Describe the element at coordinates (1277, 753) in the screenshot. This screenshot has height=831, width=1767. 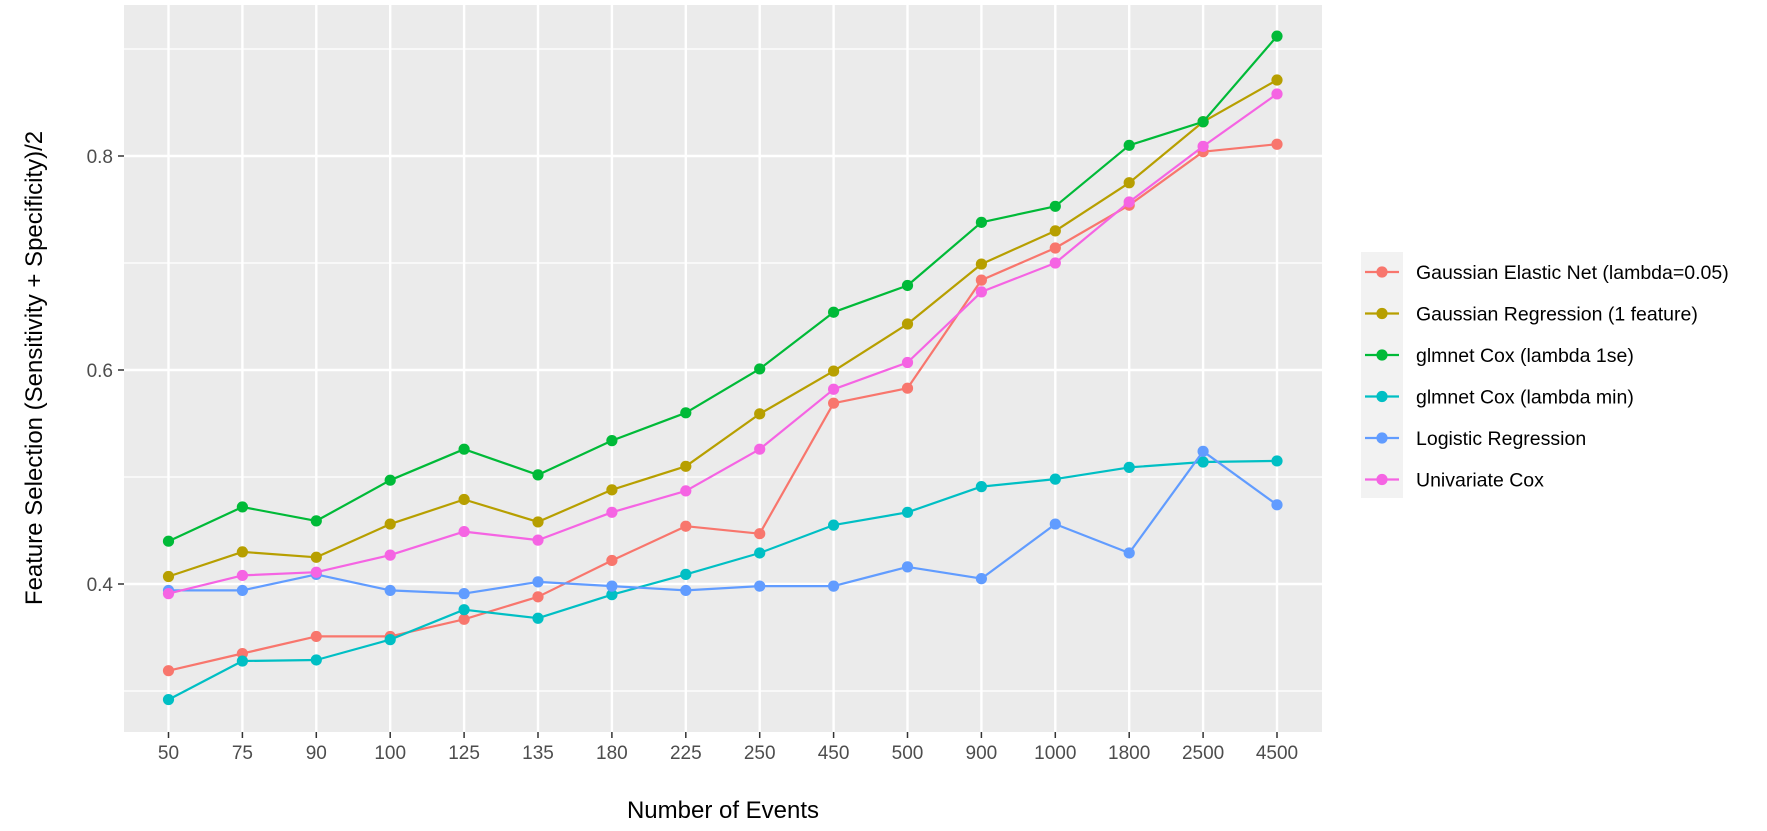
I see `x-tick-label: 4500` at that location.